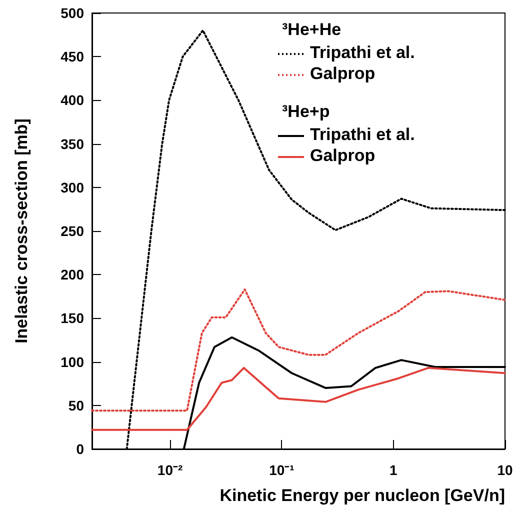 This screenshot has width=528, height=510. Describe the element at coordinates (21, 231) in the screenshot. I see `y-axis-title: Inelastic cross-section [mb]` at that location.